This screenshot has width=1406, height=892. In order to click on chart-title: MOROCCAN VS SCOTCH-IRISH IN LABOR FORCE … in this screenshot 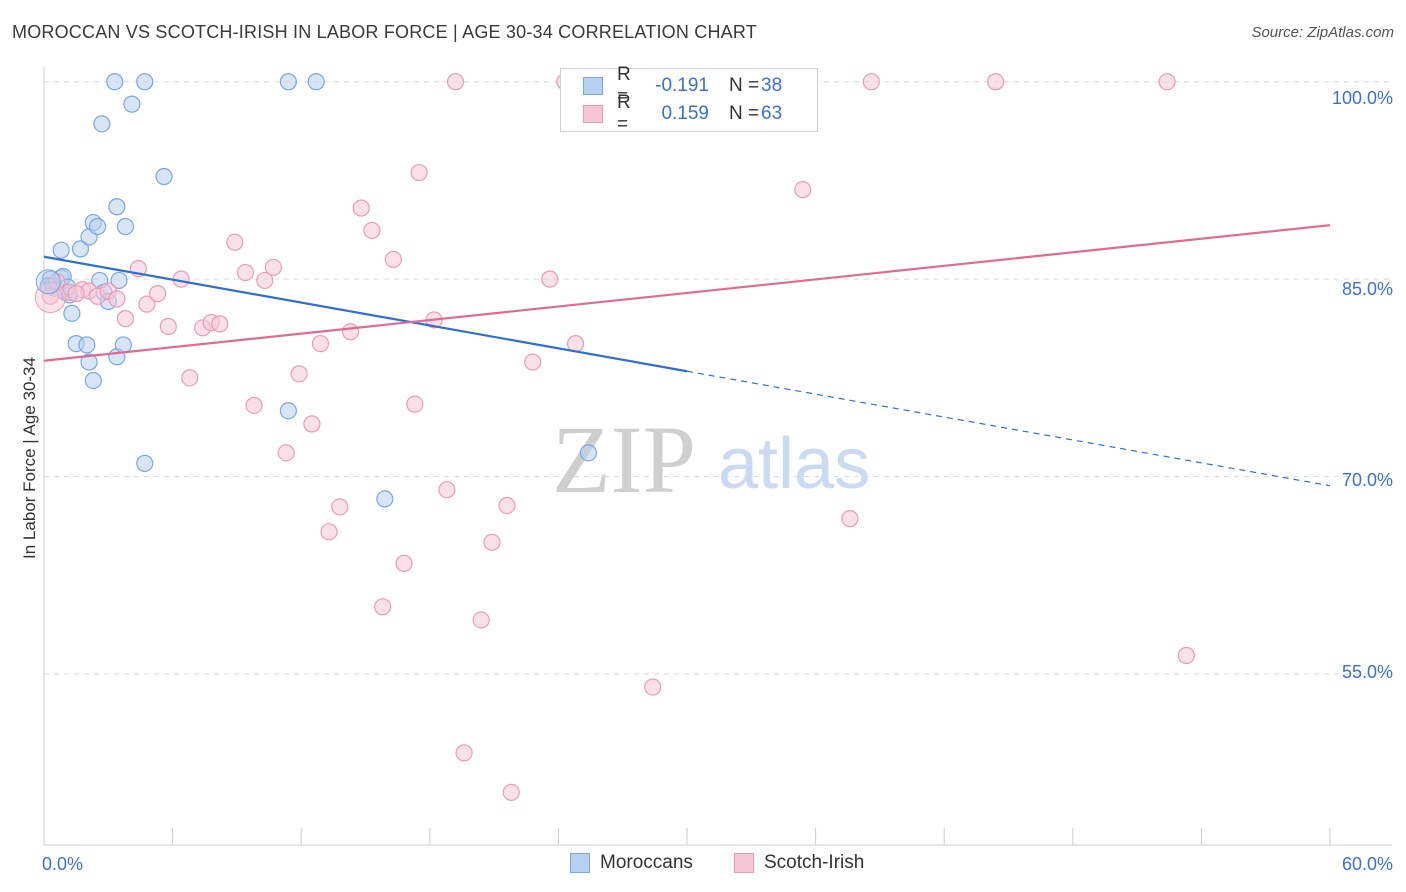, I will do `click(384, 32)`.